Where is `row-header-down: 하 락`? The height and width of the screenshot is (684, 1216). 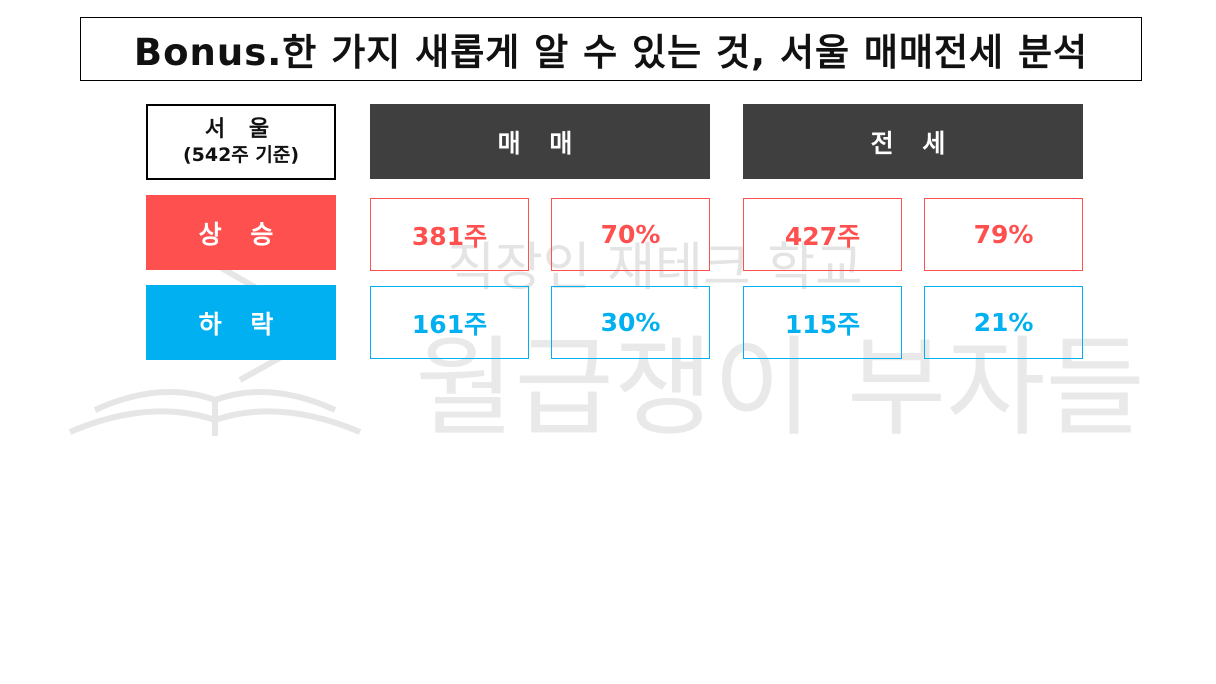 row-header-down: 하 락 is located at coordinates (241, 322).